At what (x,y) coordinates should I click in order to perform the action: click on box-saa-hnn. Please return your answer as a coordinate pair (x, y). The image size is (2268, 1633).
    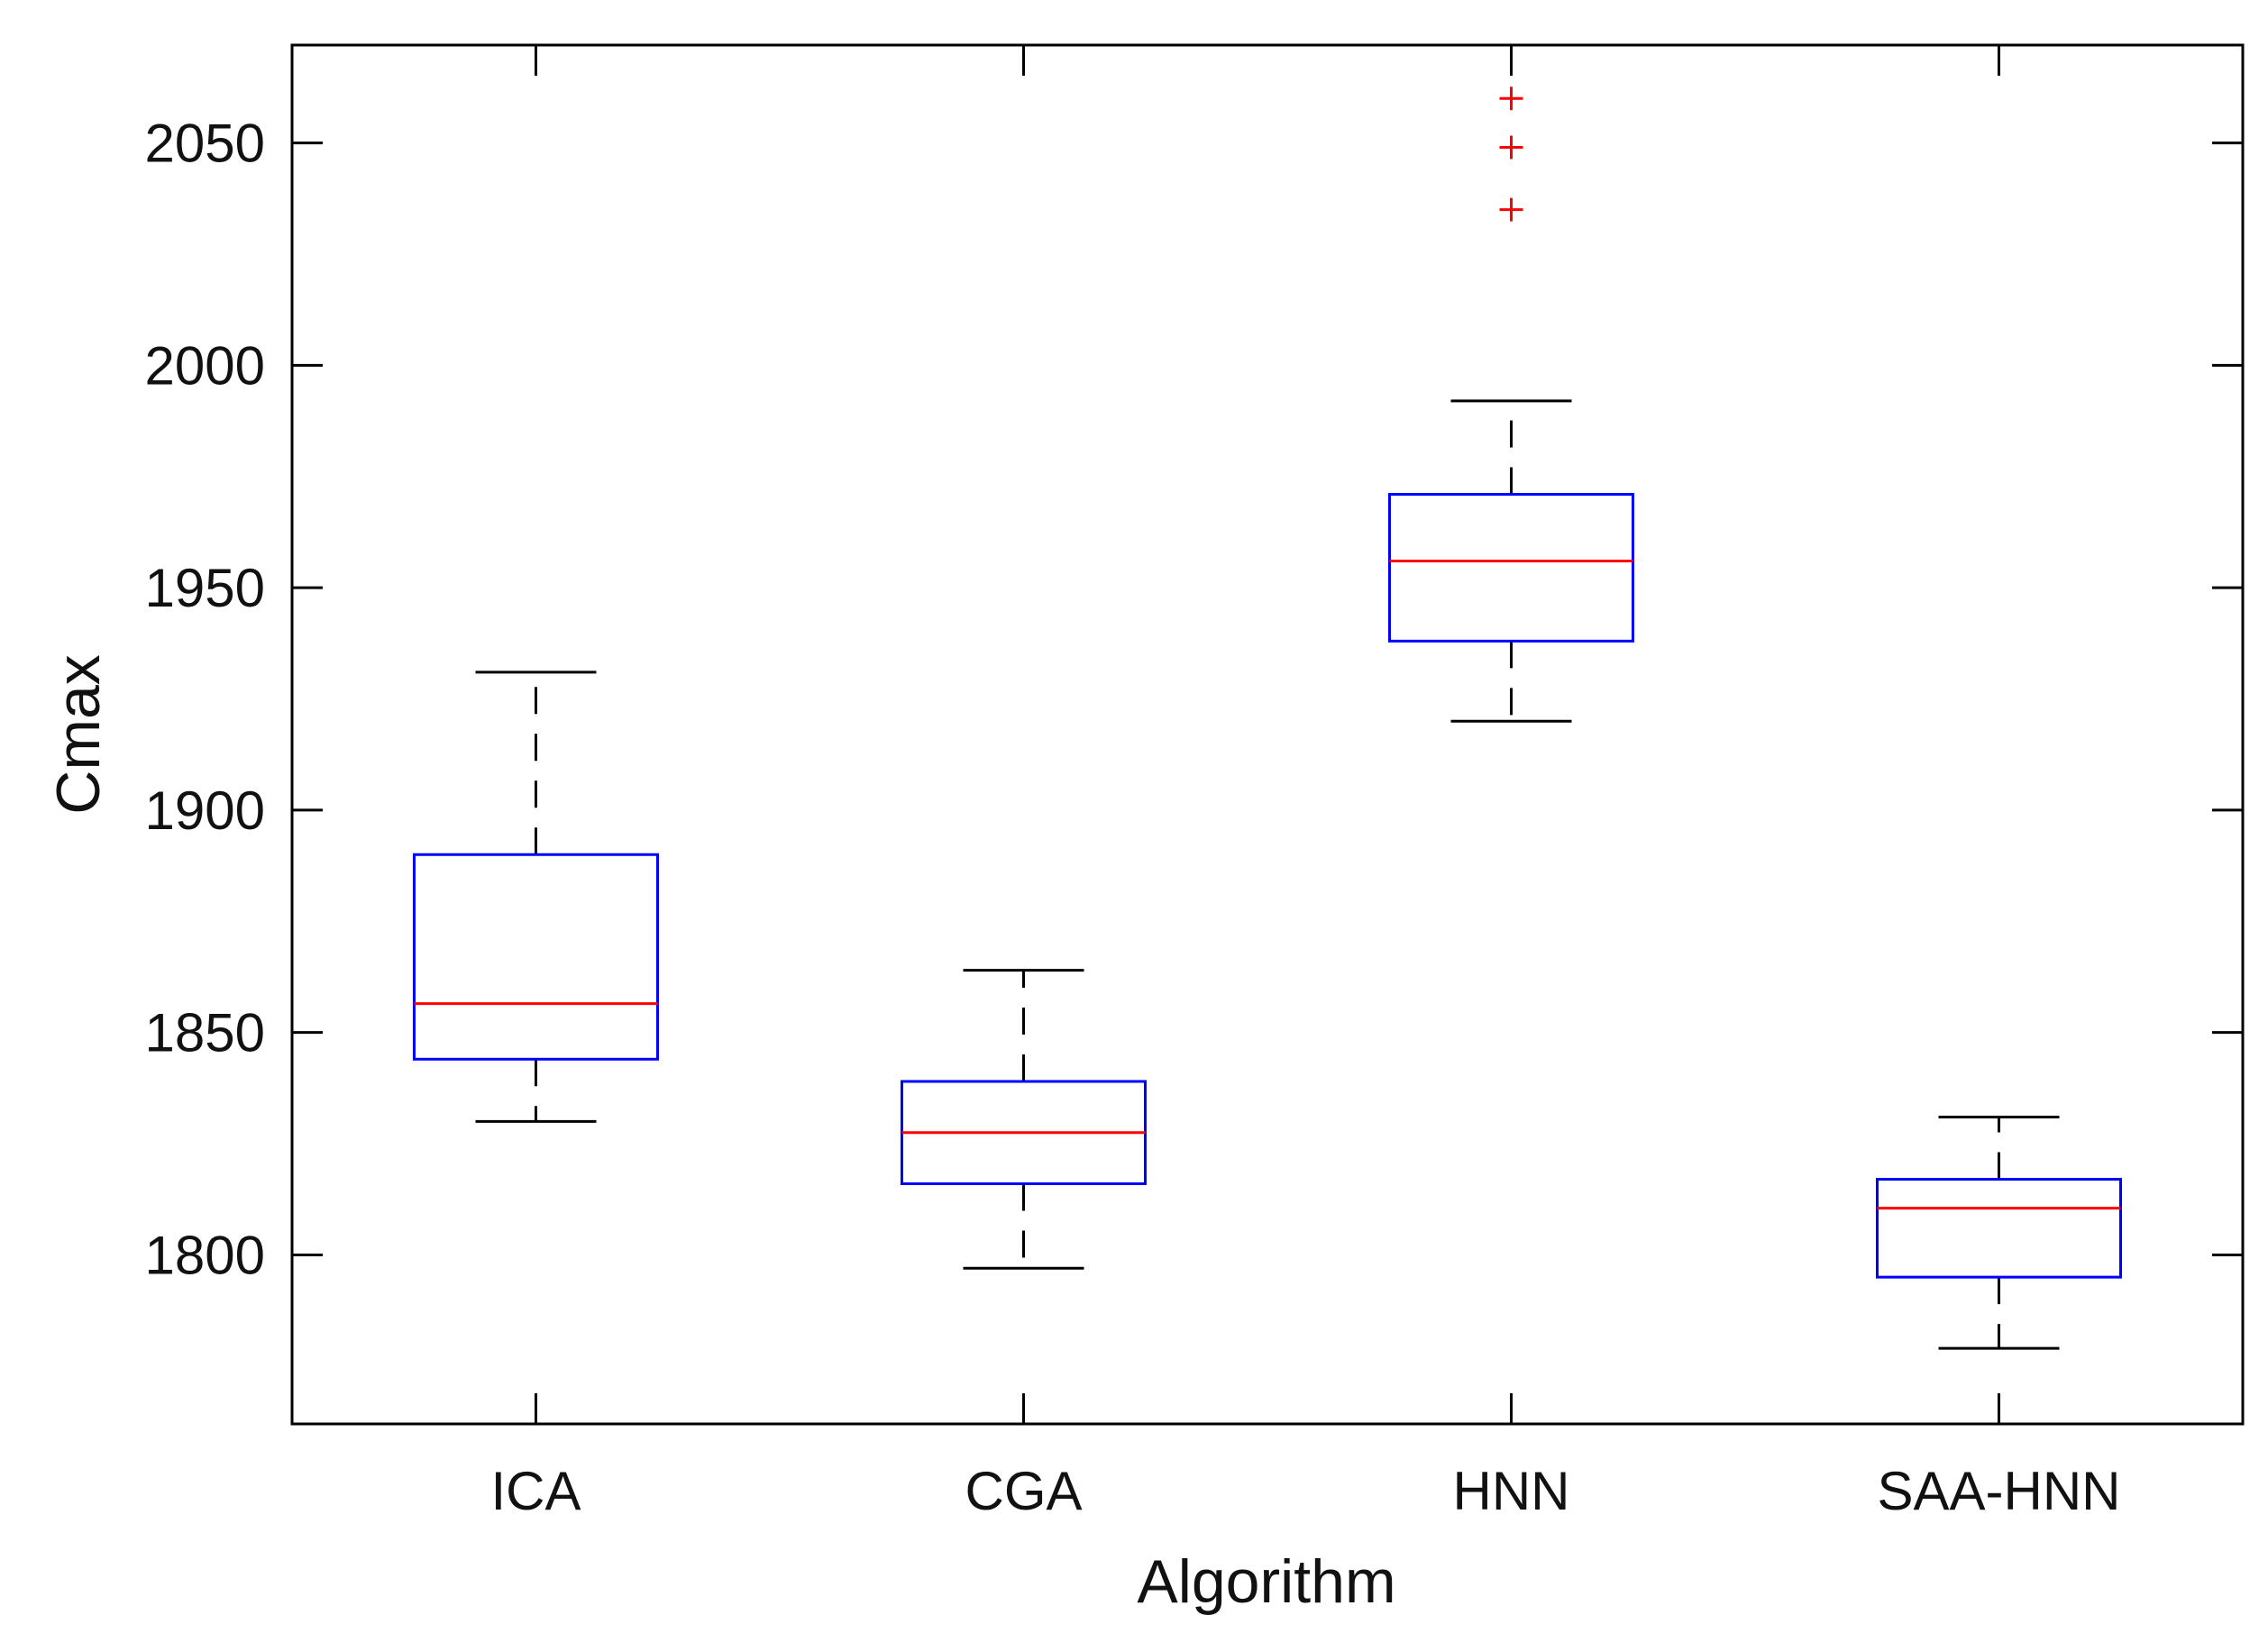
    Looking at the image, I should click on (1999, 1228).